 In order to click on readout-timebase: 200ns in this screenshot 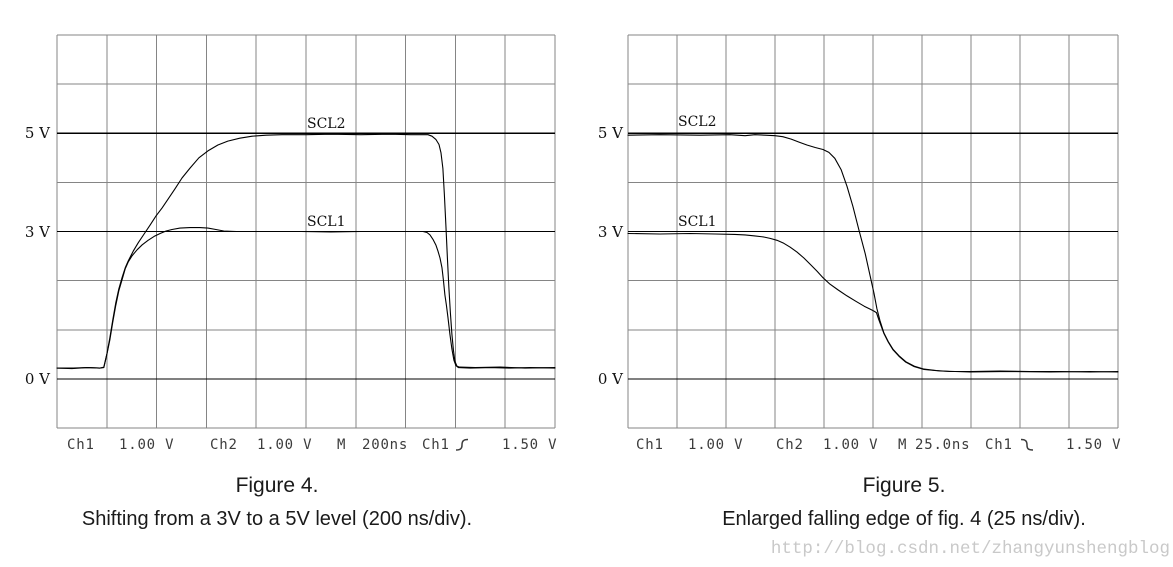, I will do `click(385, 445)`.